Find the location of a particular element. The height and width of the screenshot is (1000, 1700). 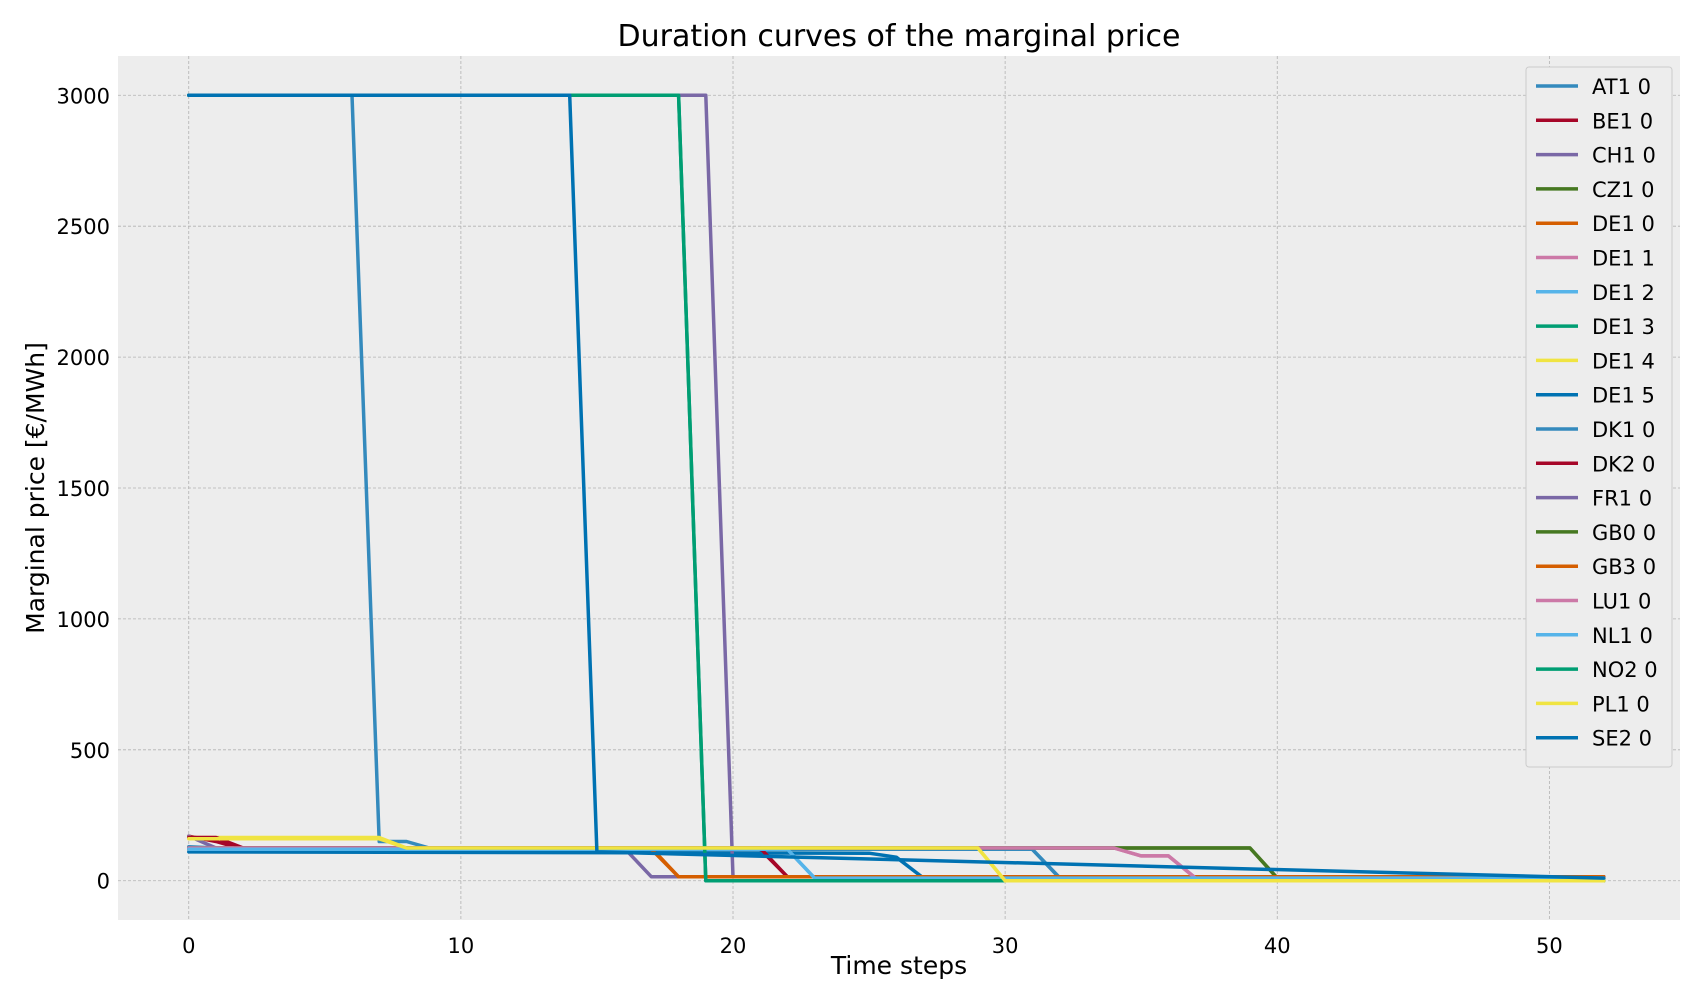

legend-label: GB3 0 is located at coordinates (1624, 567).